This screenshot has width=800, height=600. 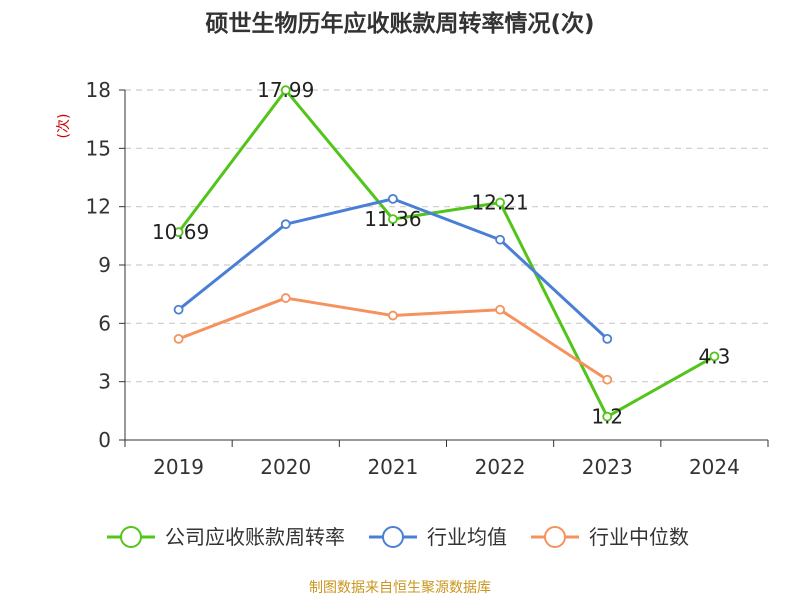 I want to click on chart-title: 硕世生物历年应收账款周转率情况(次), so click(x=400, y=24).